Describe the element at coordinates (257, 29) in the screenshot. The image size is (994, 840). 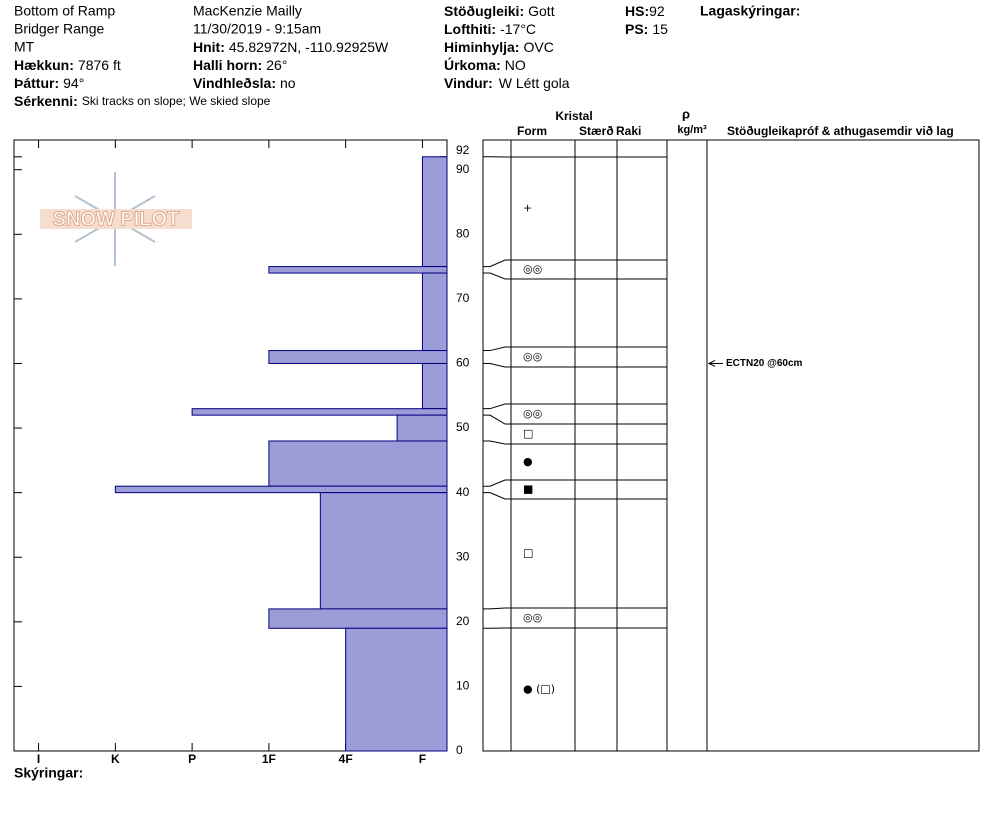
I see `datetime: 11/30/2019 - 9:15am` at that location.